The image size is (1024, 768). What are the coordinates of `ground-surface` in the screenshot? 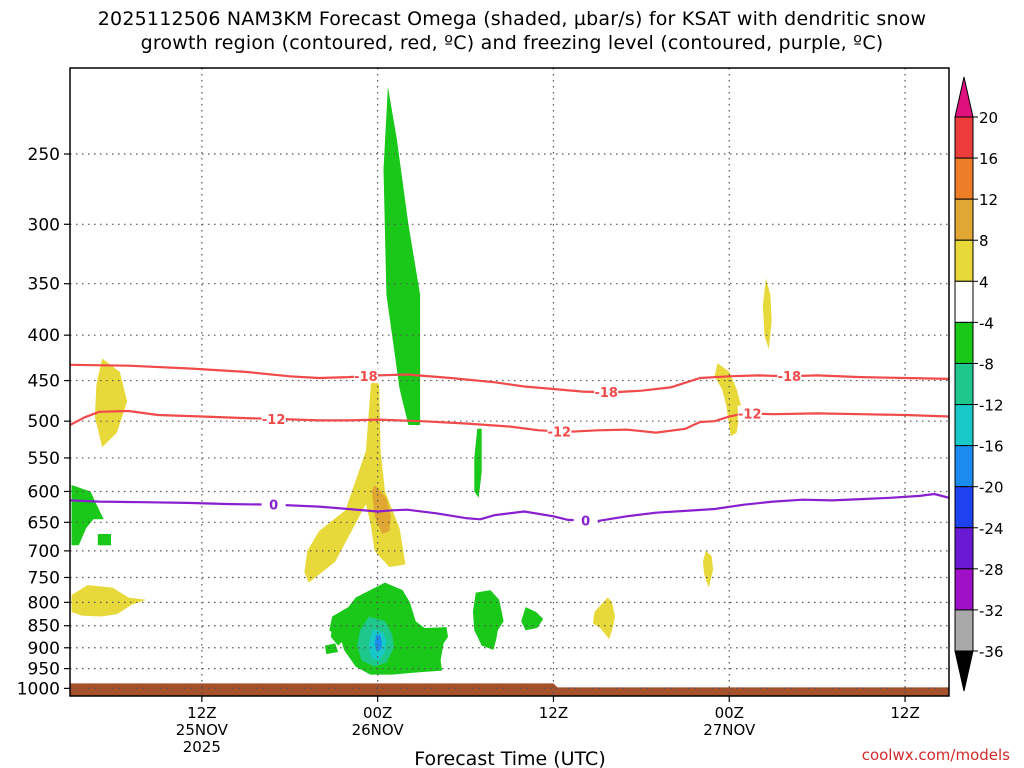 It's located at (509, 689).